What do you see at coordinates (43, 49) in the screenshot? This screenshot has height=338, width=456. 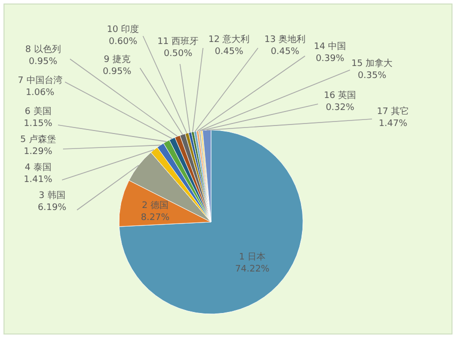 I see `slice-label: 8 以色列` at bounding box center [43, 49].